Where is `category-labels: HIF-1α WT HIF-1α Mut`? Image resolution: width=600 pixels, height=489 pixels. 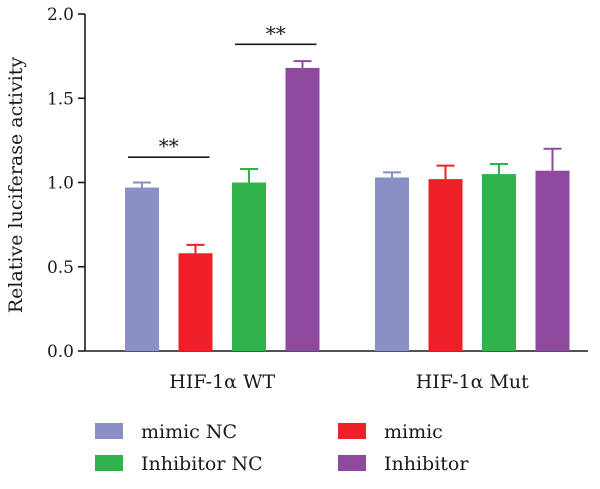 category-labels: HIF-1α WT HIF-1α Mut is located at coordinates (349, 382).